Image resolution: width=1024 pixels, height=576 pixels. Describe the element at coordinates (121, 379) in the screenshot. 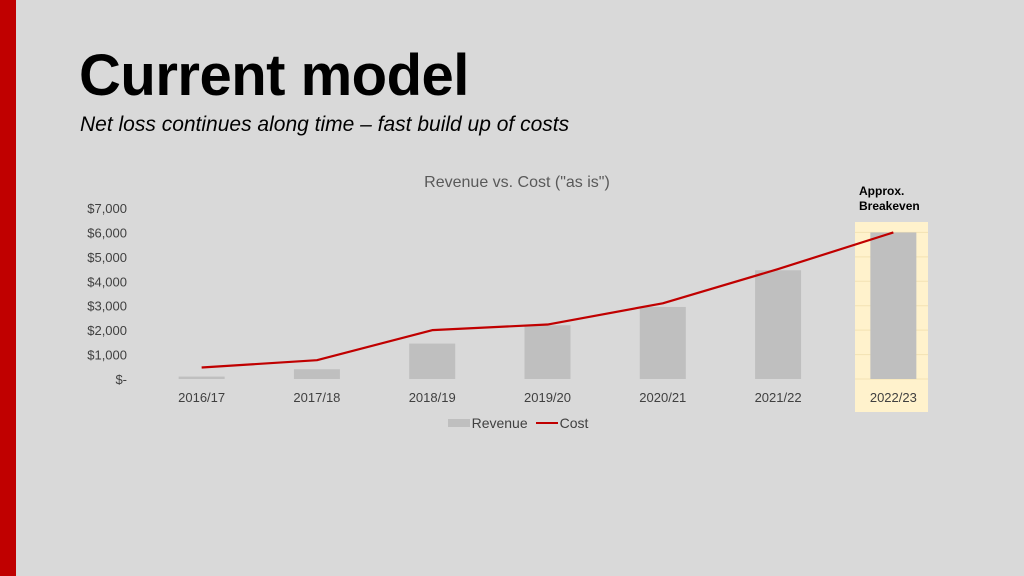

I see `y-tick-label: $-` at that location.